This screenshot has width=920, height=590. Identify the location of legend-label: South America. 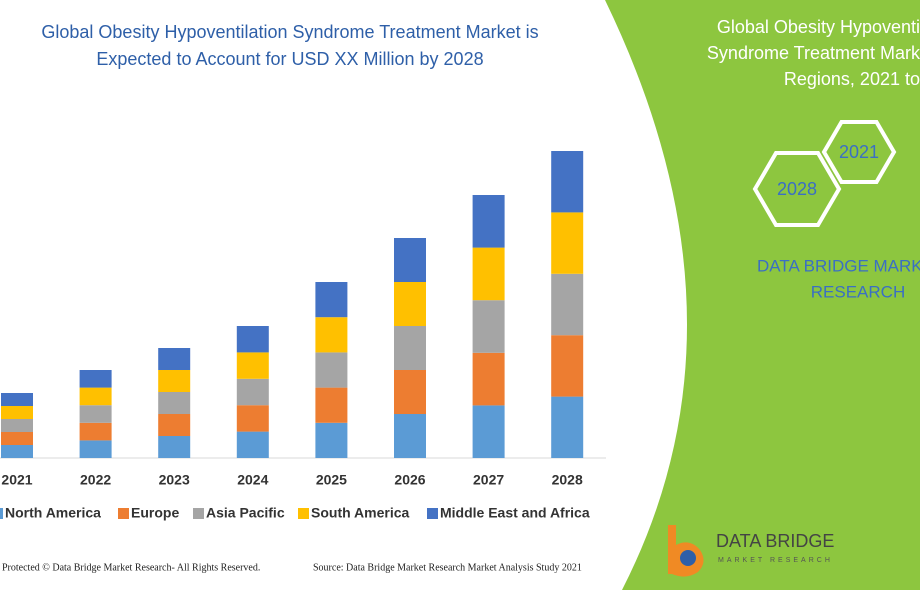
(360, 513).